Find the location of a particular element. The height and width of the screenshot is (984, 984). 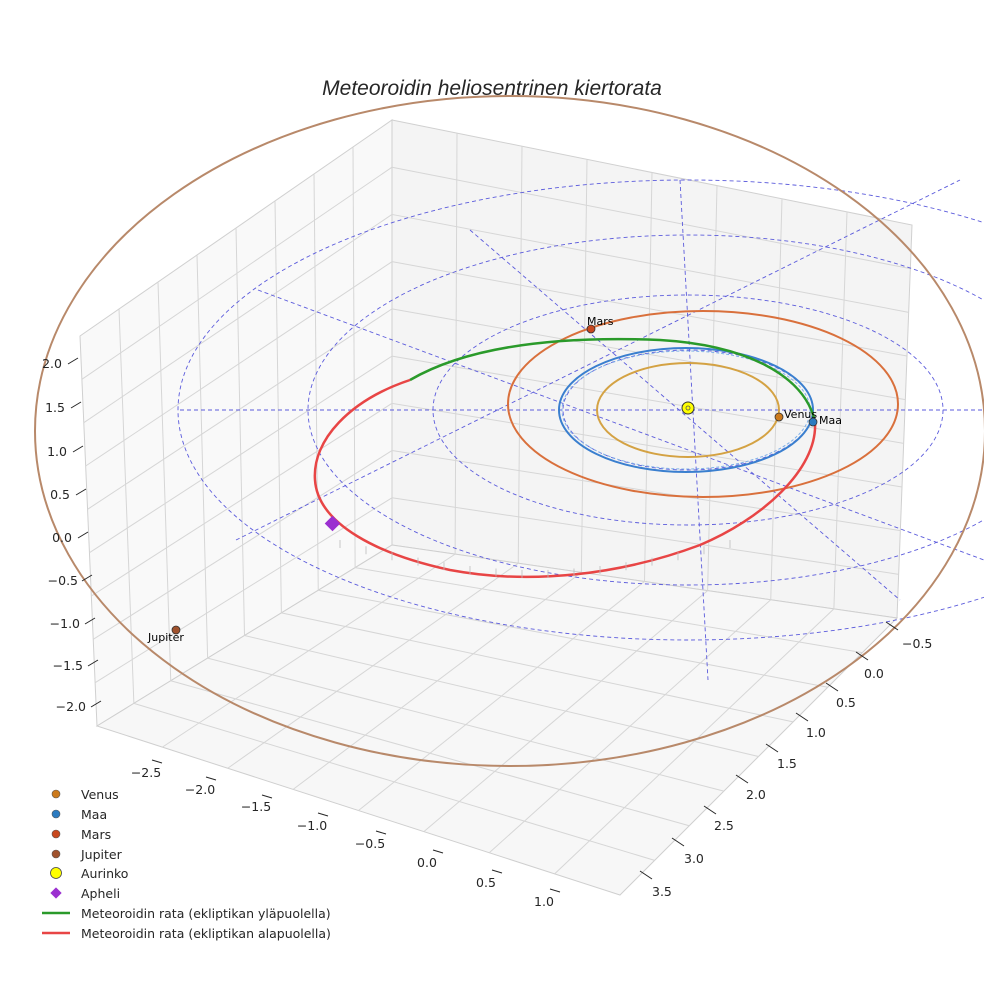

y-tick-label: 3.0 is located at coordinates (694, 858).